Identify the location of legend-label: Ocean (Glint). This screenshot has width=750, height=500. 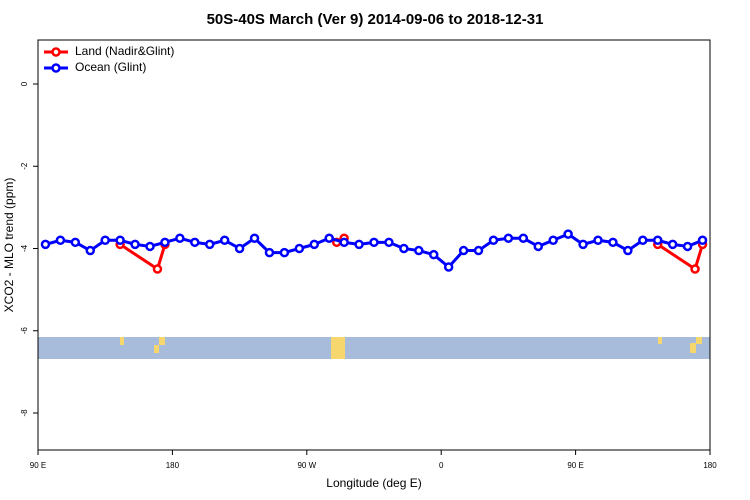
(110, 67).